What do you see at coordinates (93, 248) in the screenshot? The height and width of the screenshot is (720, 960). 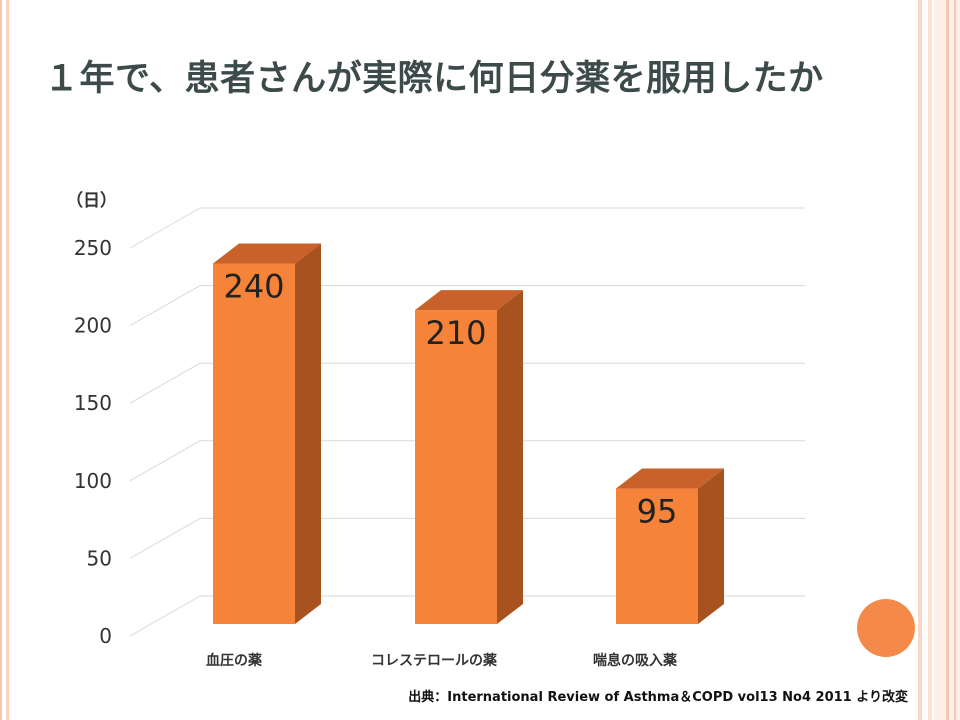 I see `y-tick-label: 250` at bounding box center [93, 248].